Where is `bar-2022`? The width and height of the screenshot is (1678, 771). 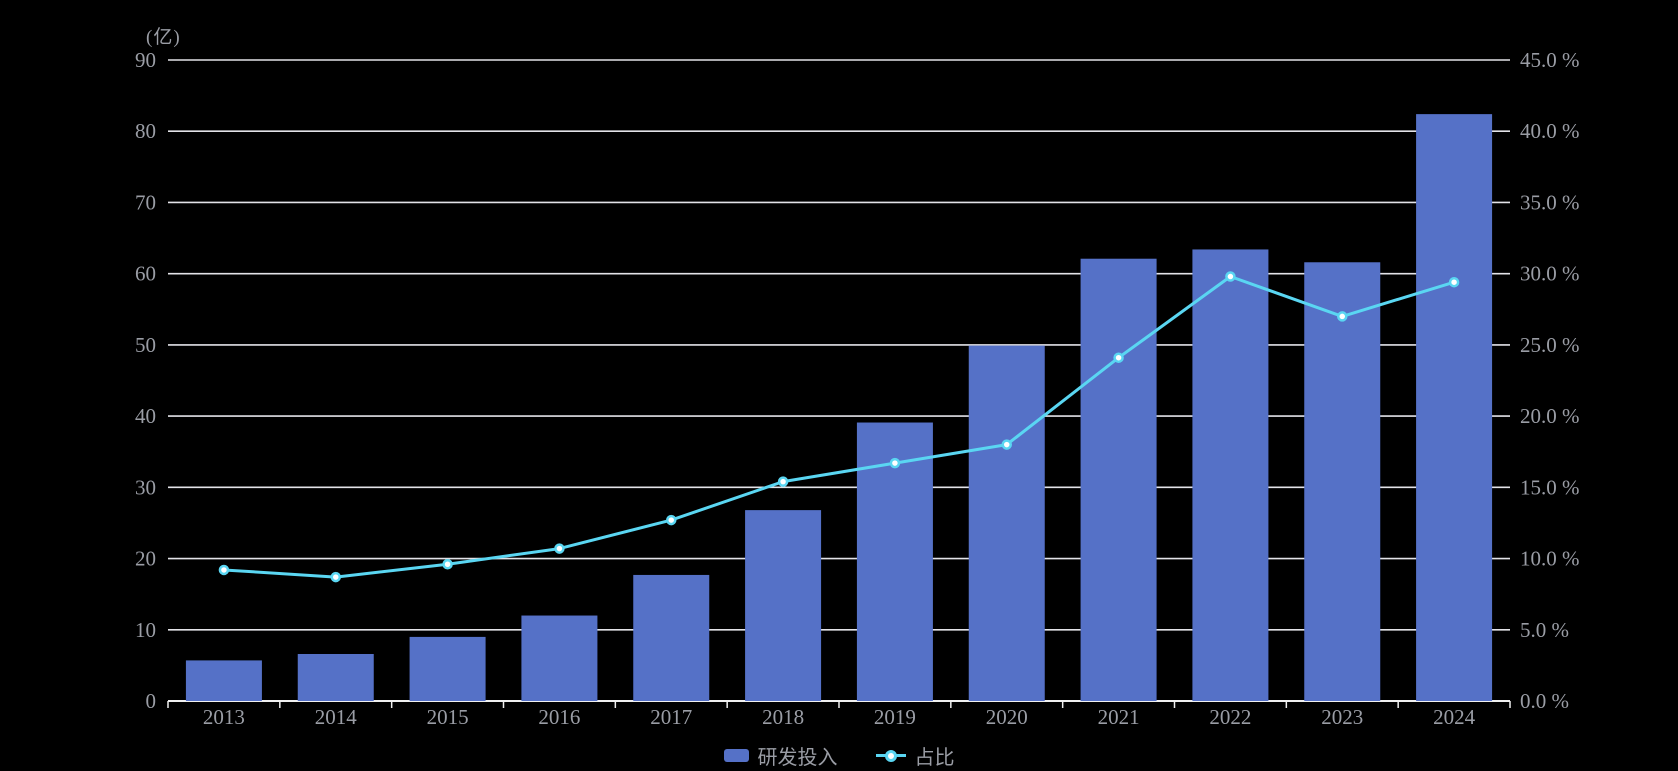
bar-2022 is located at coordinates (1230, 475).